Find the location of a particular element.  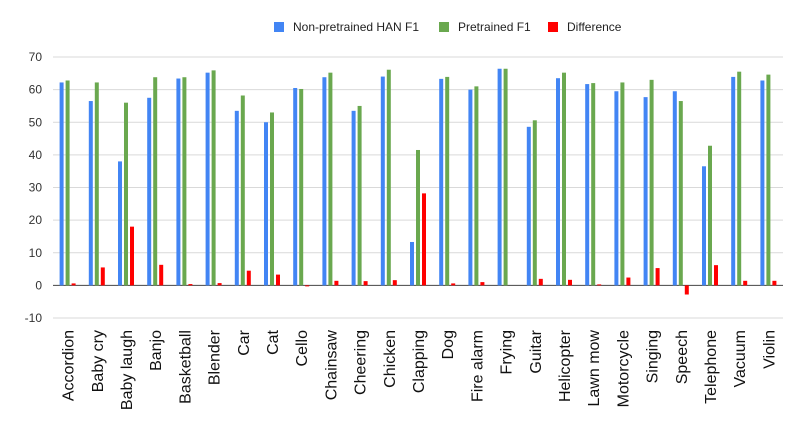

bar-non-pretrained-han-f1-chainsaw is located at coordinates (324, 181).